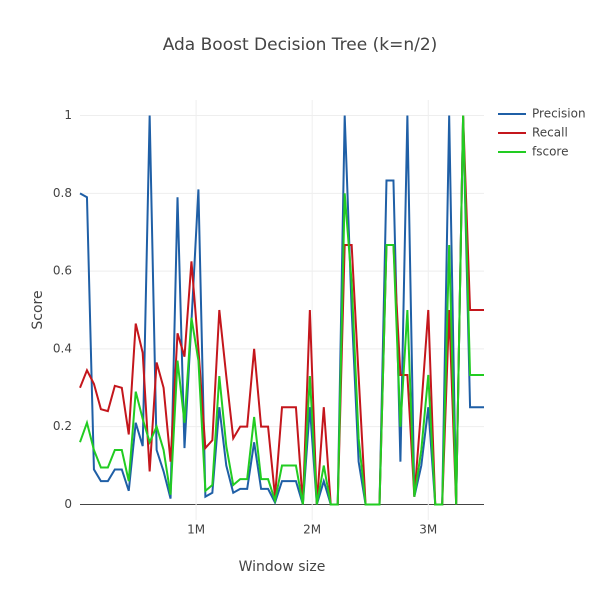 This screenshot has width=600, height=600. Describe the element at coordinates (62, 193) in the screenshot. I see `y-tick-label: 0.8` at that location.